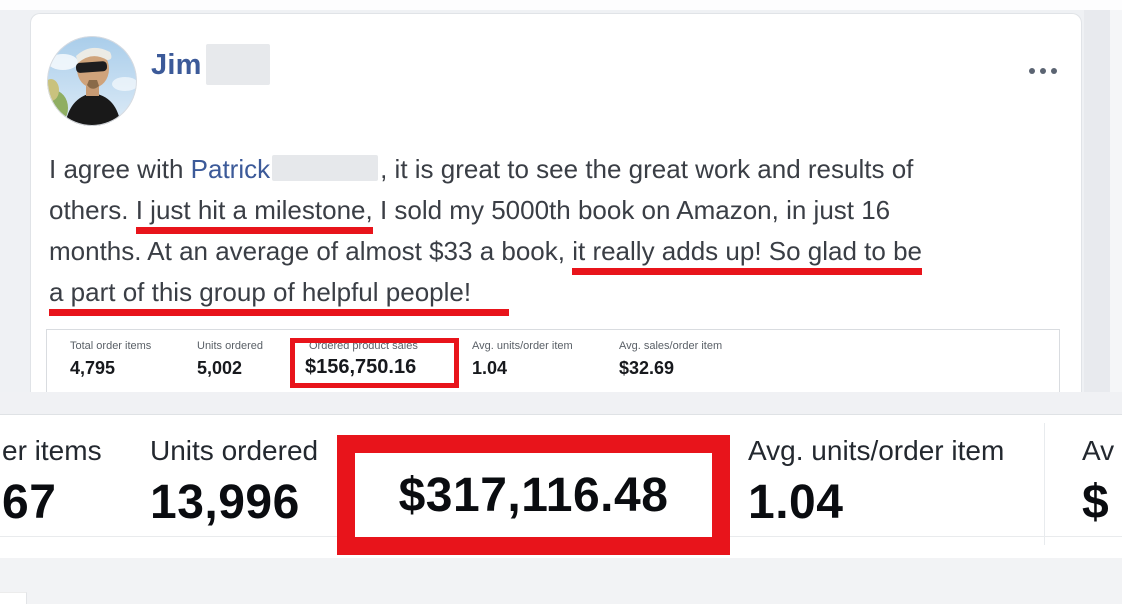 This screenshot has width=1122, height=604. What do you see at coordinates (1096, 502) in the screenshot?
I see `stat-value: $` at bounding box center [1096, 502].